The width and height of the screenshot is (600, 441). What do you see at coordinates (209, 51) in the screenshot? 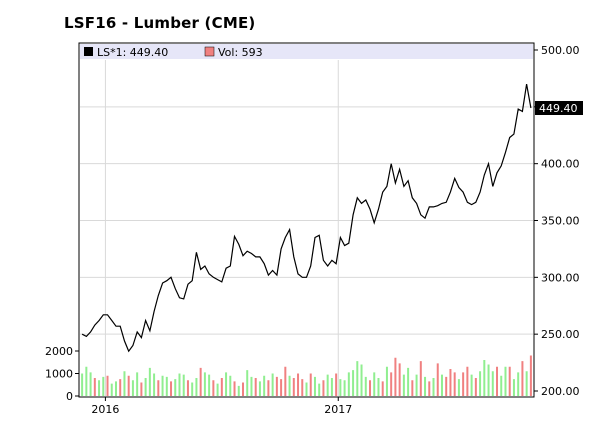
I see `legend-volume-swatch` at bounding box center [209, 51].